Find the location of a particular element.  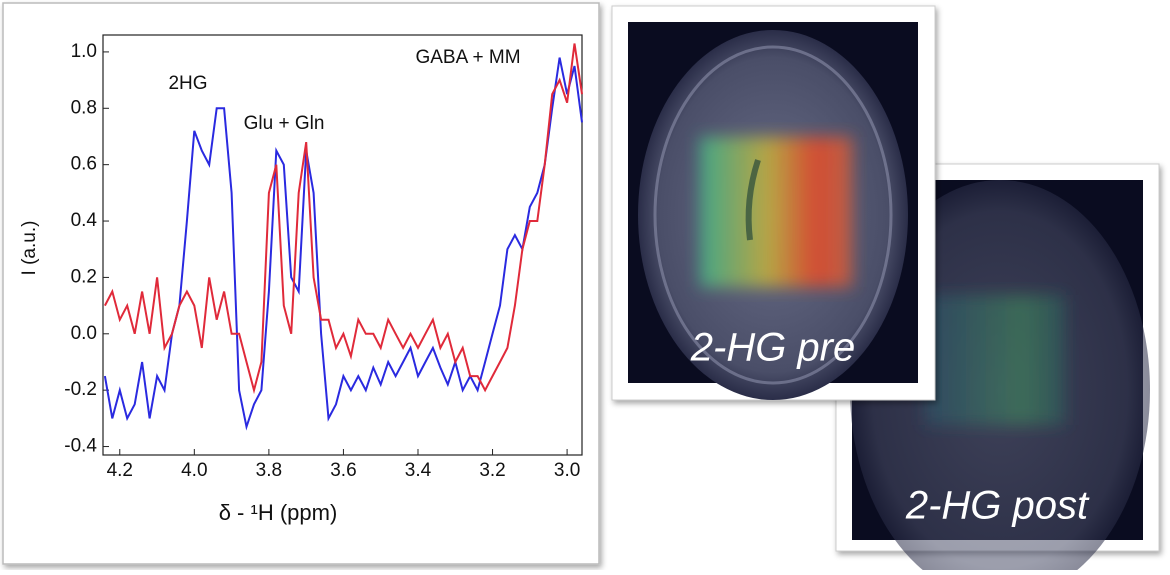

y-tick-label: 0.2 is located at coordinates (84, 276).